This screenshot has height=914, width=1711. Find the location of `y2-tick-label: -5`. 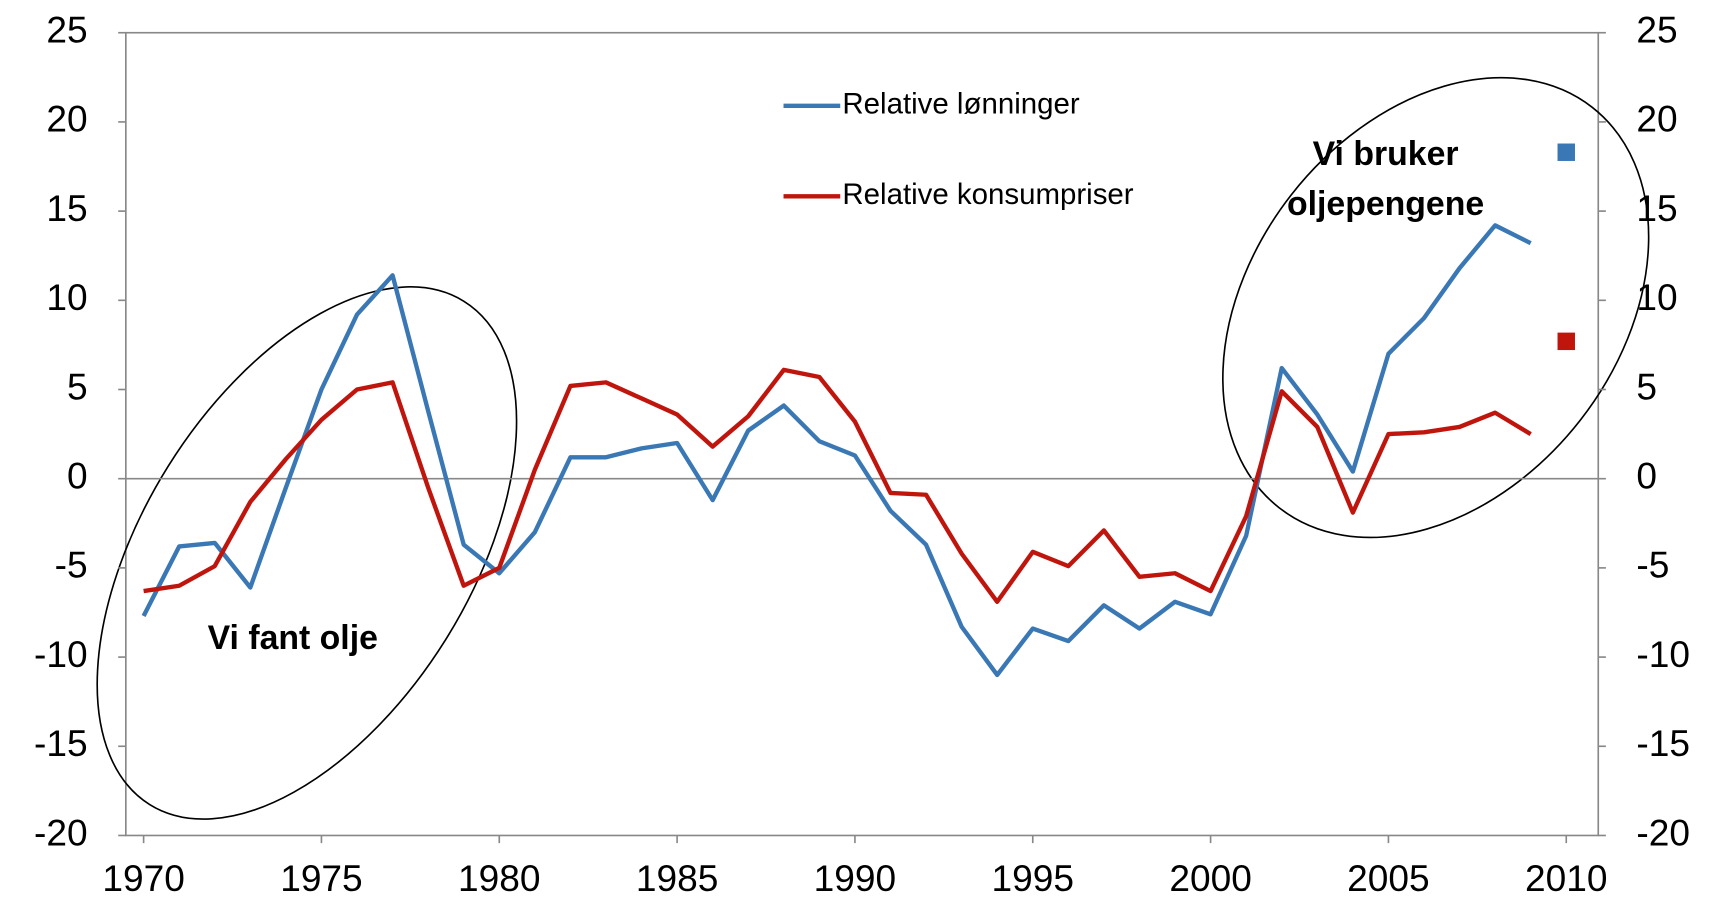

y2-tick-label: -5 is located at coordinates (1652, 565).